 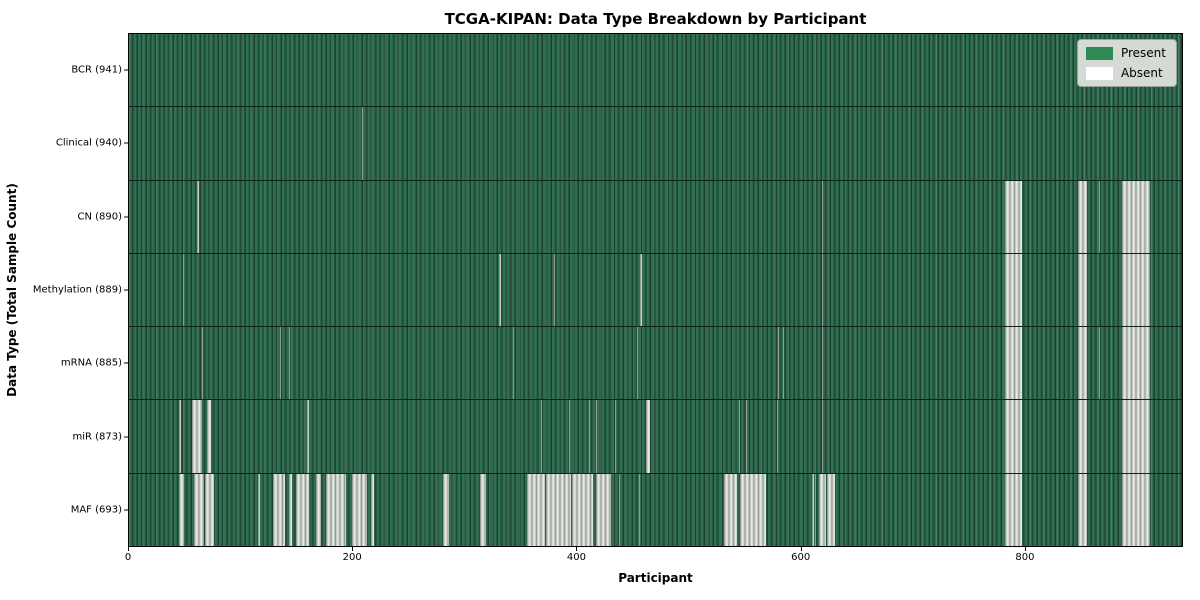 I want to click on x-tick-label: 400, so click(x=576, y=557).